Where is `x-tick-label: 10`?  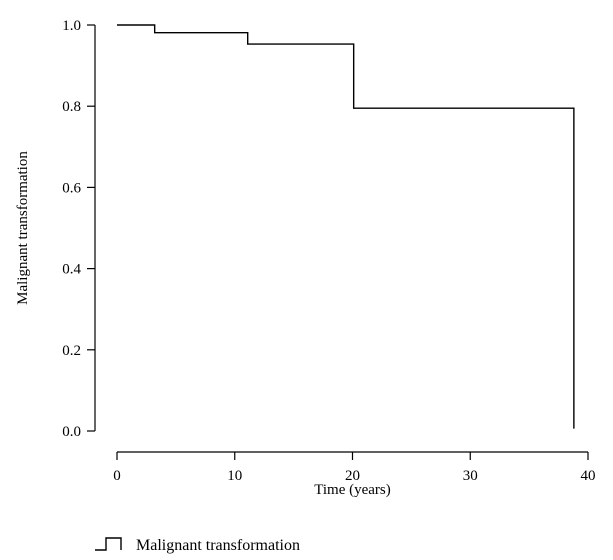
x-tick-label: 10 is located at coordinates (234, 476).